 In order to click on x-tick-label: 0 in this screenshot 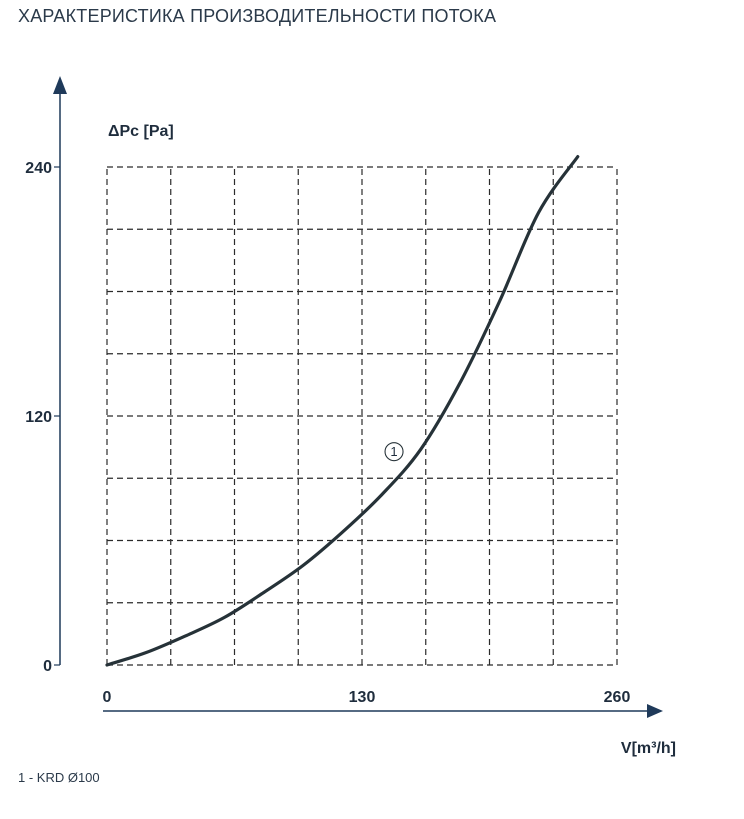, I will do `click(107, 697)`.